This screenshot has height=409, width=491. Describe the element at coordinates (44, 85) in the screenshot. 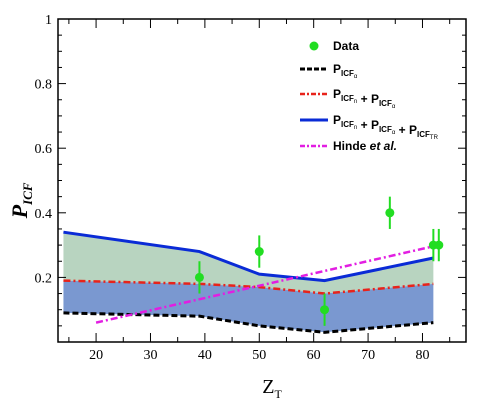

I see `y-tick-label: 0.8` at that location.